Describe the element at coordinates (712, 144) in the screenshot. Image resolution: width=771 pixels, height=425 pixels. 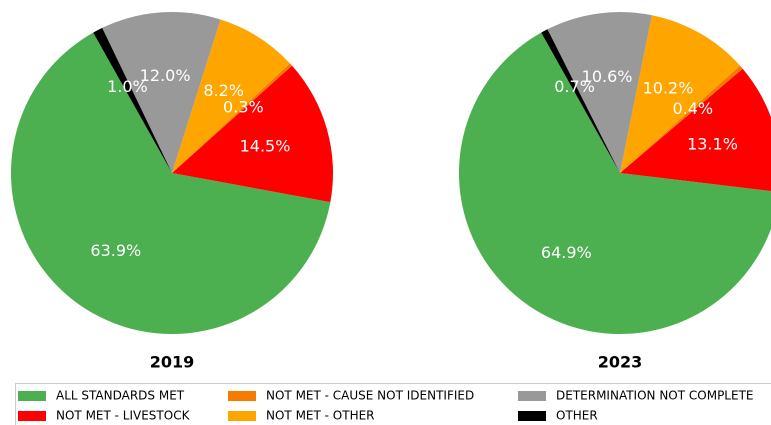
I see `slice-label: 13.1%` at that location.